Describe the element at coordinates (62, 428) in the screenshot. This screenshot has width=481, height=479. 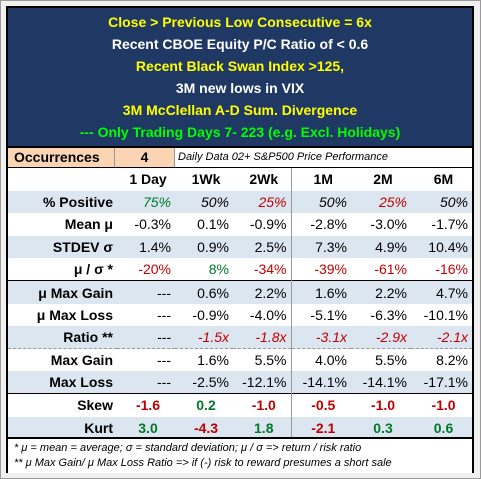
I see `row-label: Kurt` at that location.